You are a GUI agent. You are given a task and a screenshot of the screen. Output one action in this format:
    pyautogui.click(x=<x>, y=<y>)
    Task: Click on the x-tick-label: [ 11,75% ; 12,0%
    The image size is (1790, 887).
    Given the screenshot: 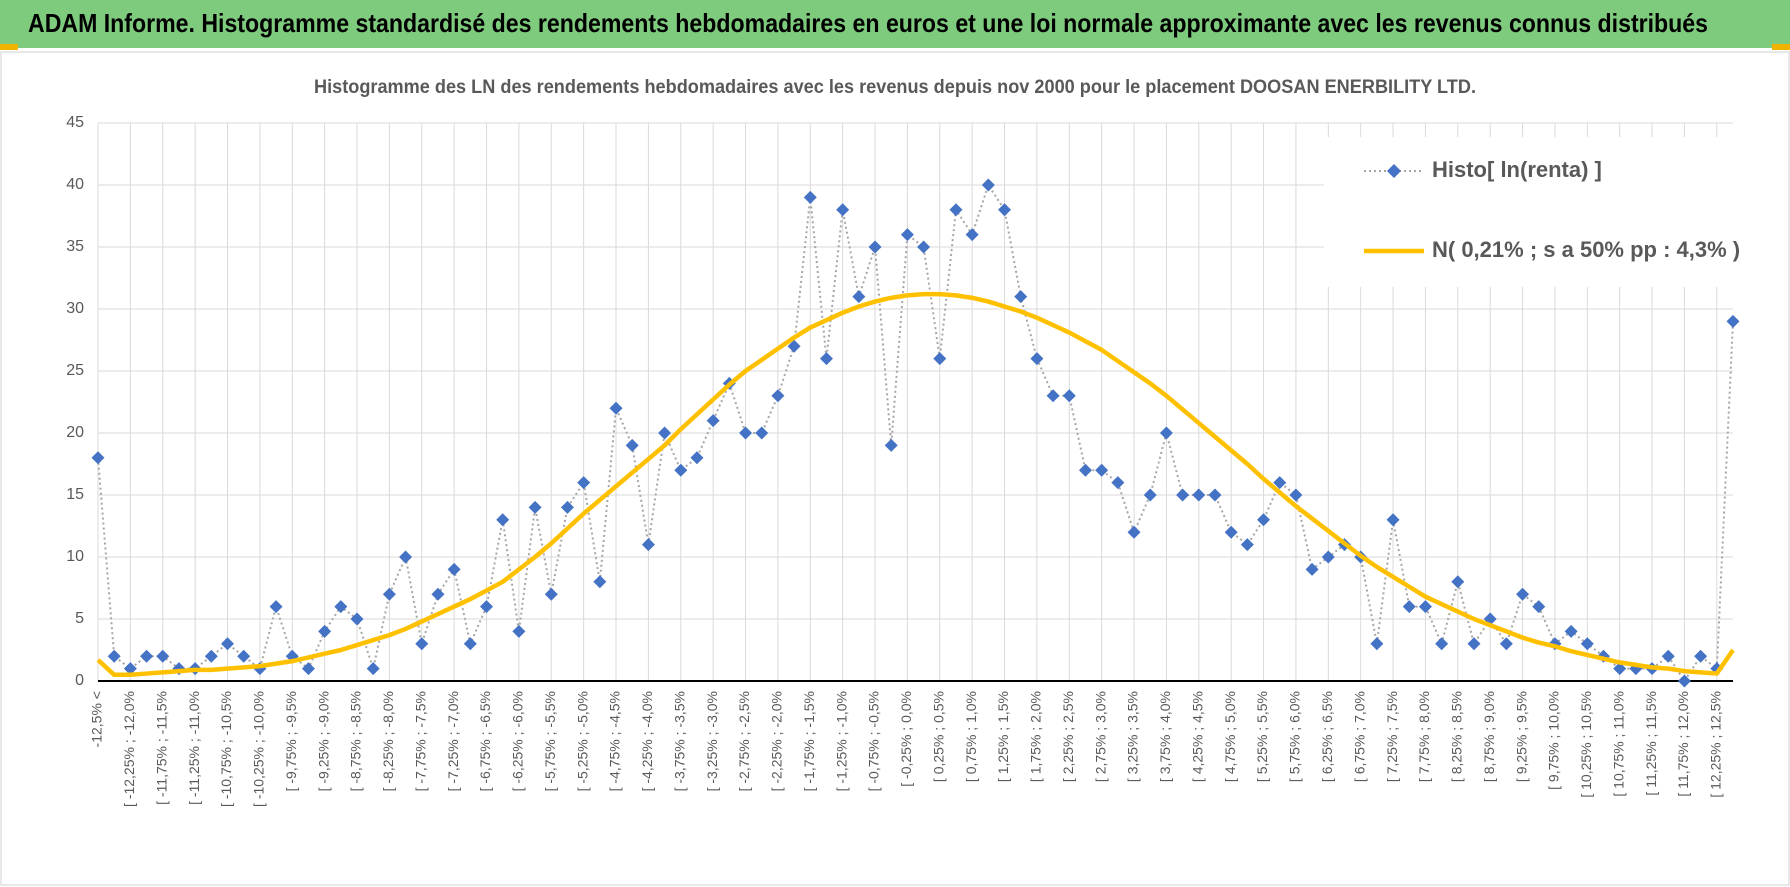 What is the action you would take?
    pyautogui.click(x=1683, y=744)
    